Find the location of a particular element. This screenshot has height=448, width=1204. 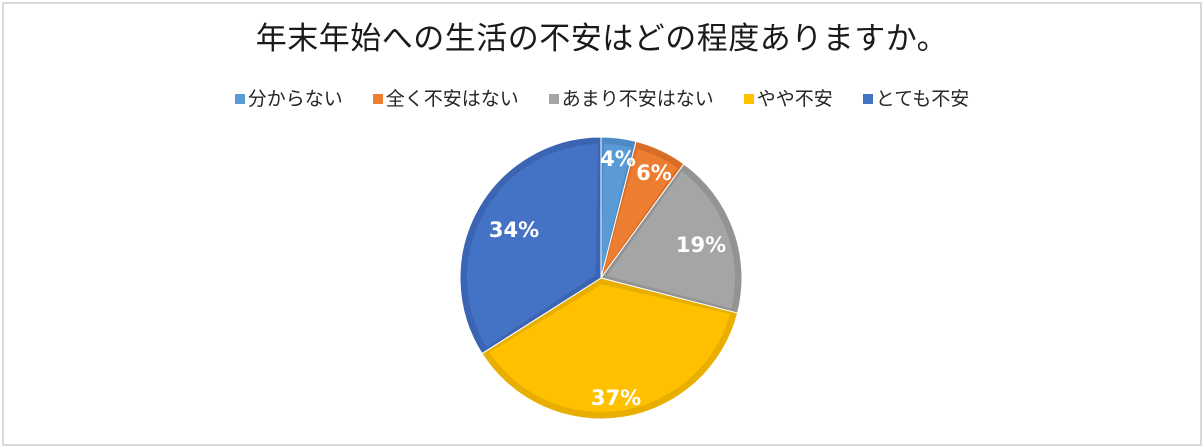

pie-slice-fill-totemo-fuan is located at coordinates (533, 246).